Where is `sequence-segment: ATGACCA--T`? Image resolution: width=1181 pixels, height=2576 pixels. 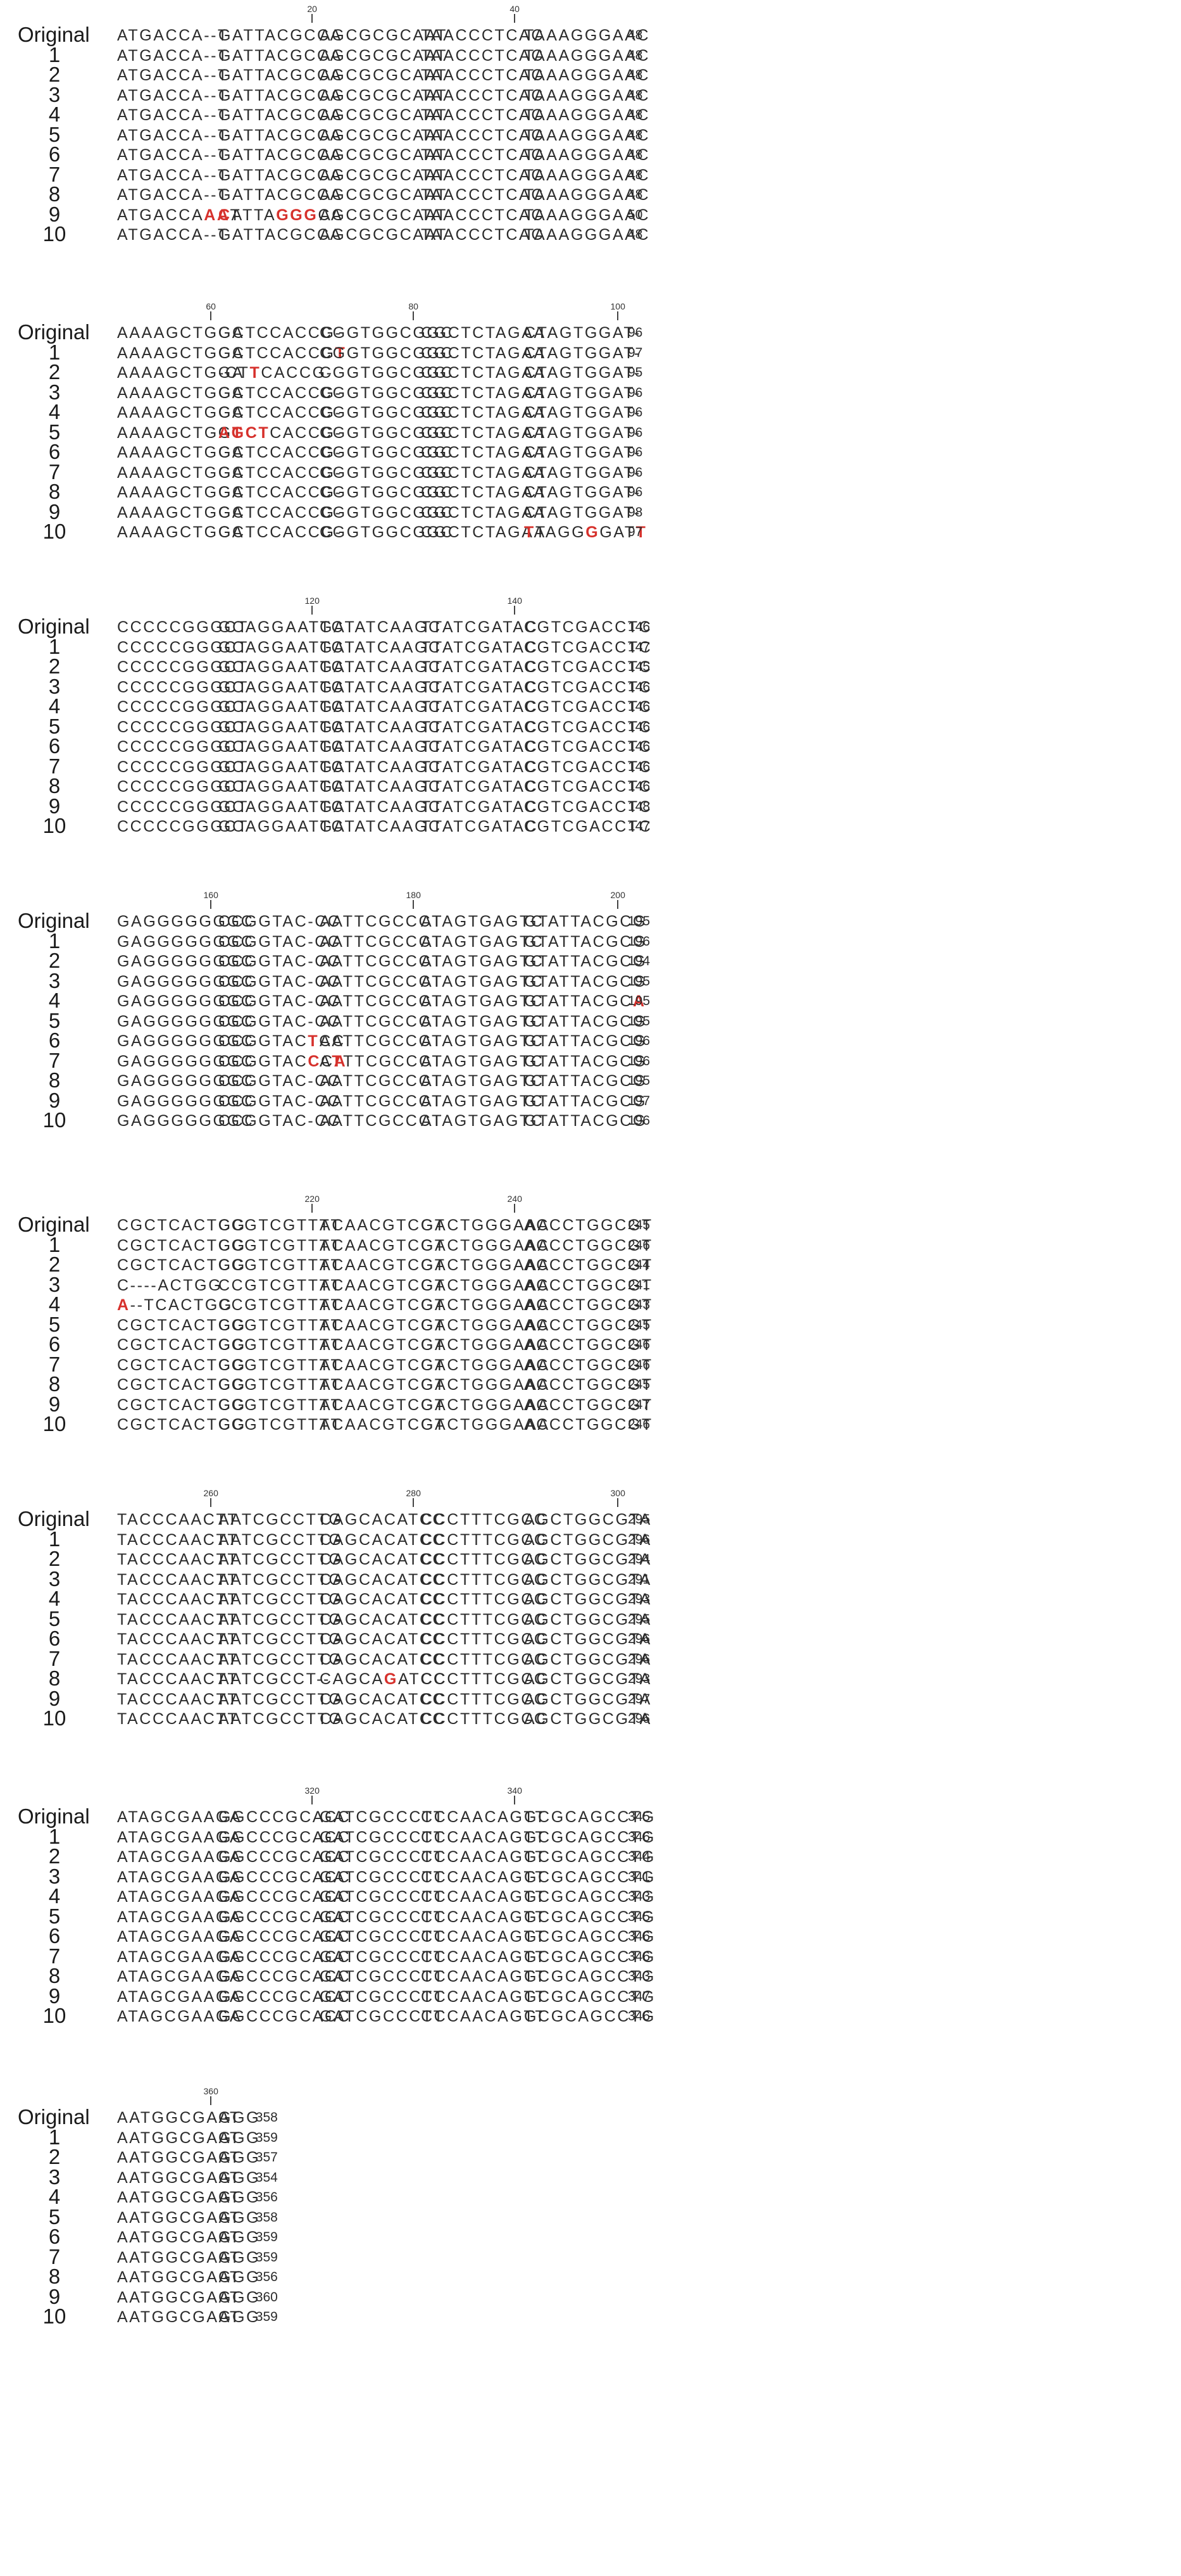
sequence-segment: ATGACCA--T is located at coordinates (173, 95).